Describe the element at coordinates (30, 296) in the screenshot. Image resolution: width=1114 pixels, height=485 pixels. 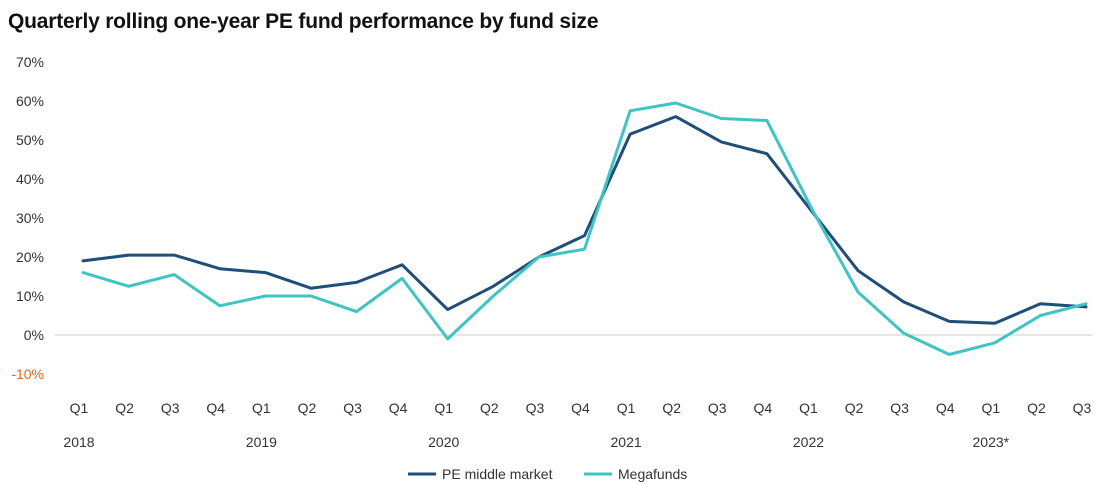
I see `y-tick-label: 10%` at that location.